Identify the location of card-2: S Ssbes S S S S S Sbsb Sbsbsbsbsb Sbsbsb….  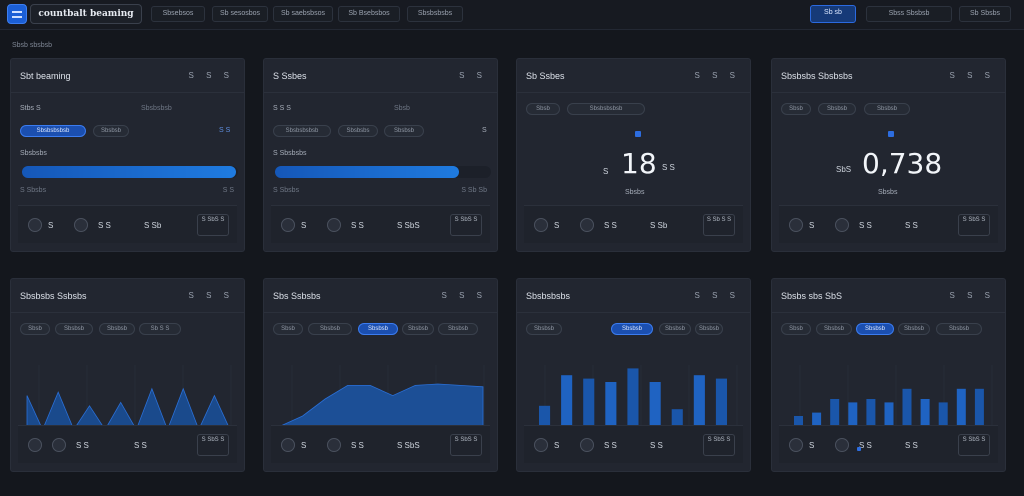
(380, 155).